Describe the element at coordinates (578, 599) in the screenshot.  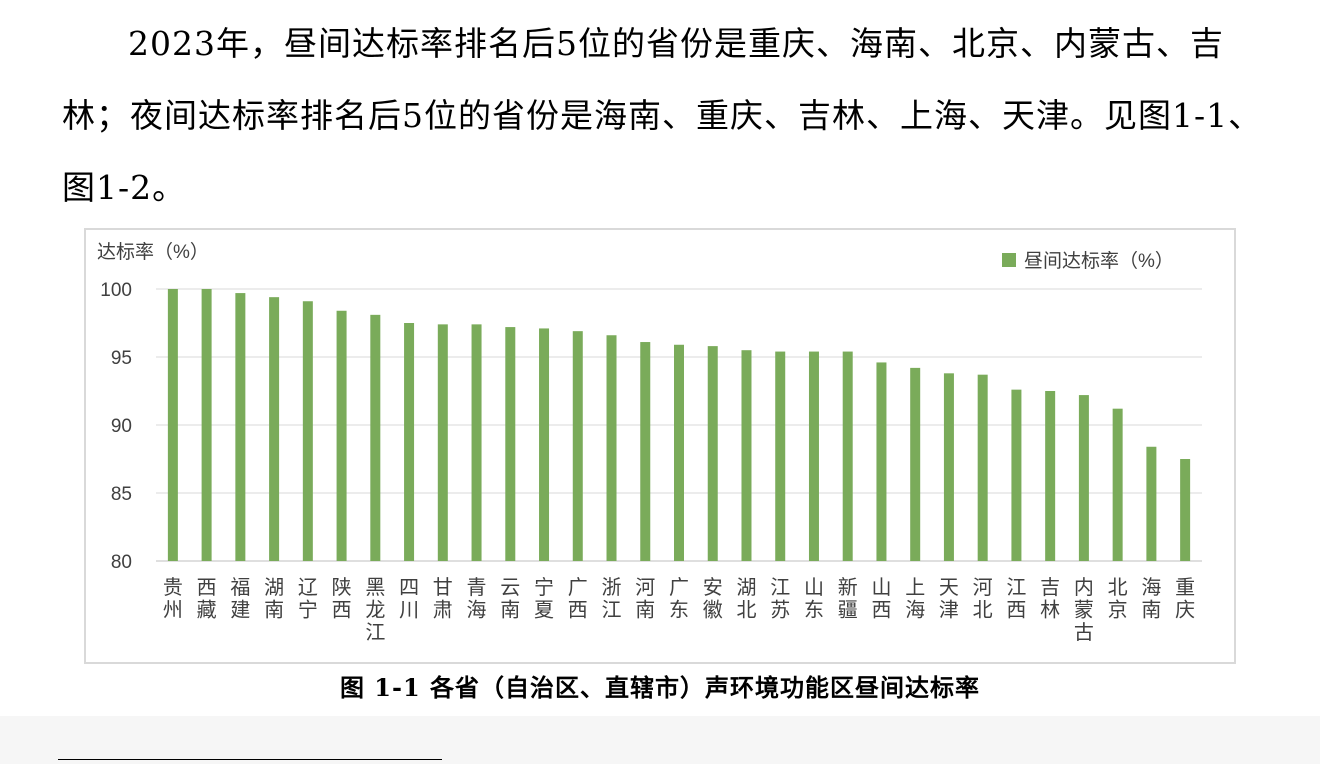
I see `x-tick-label: 广西` at that location.